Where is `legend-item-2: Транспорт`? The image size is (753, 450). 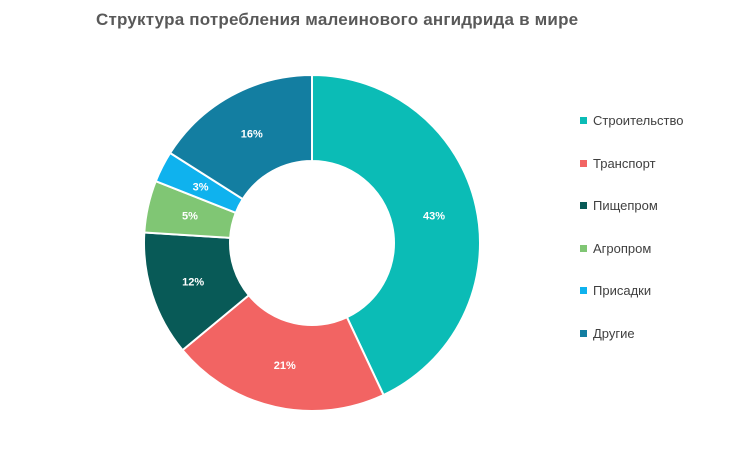
legend-item-2: Транспорт is located at coordinates (631, 163).